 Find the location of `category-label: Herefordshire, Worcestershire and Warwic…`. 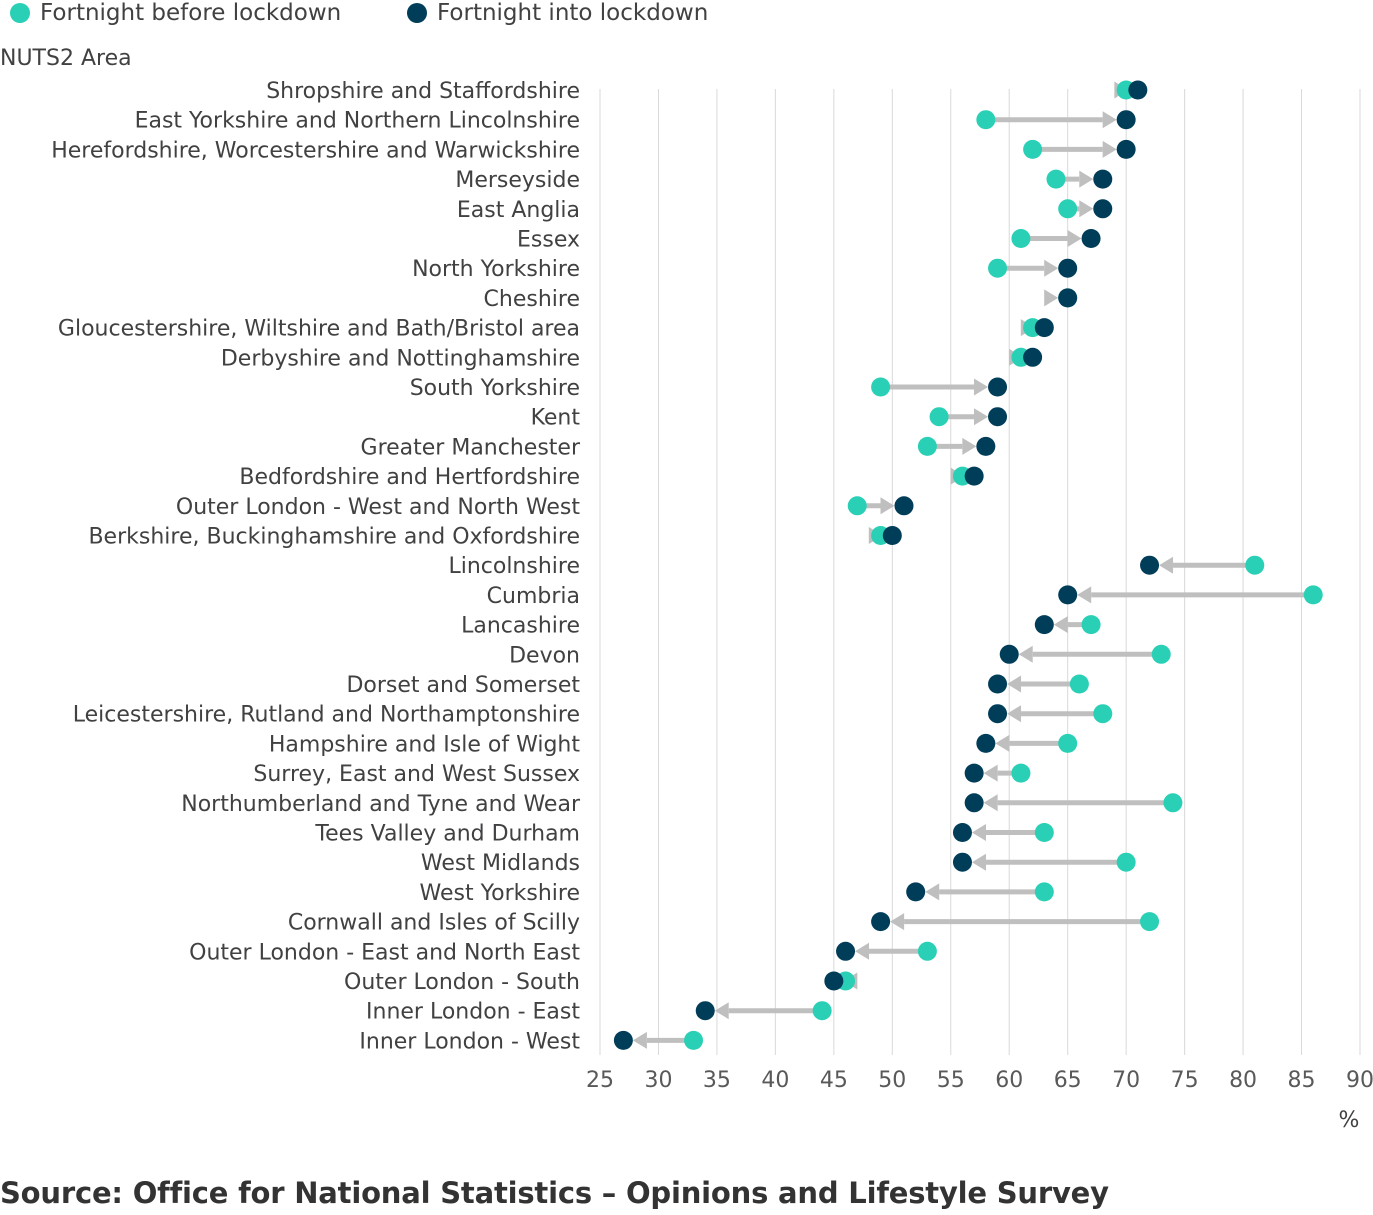

category-label: Herefordshire, Worcestershire and Warwic… is located at coordinates (315, 150).